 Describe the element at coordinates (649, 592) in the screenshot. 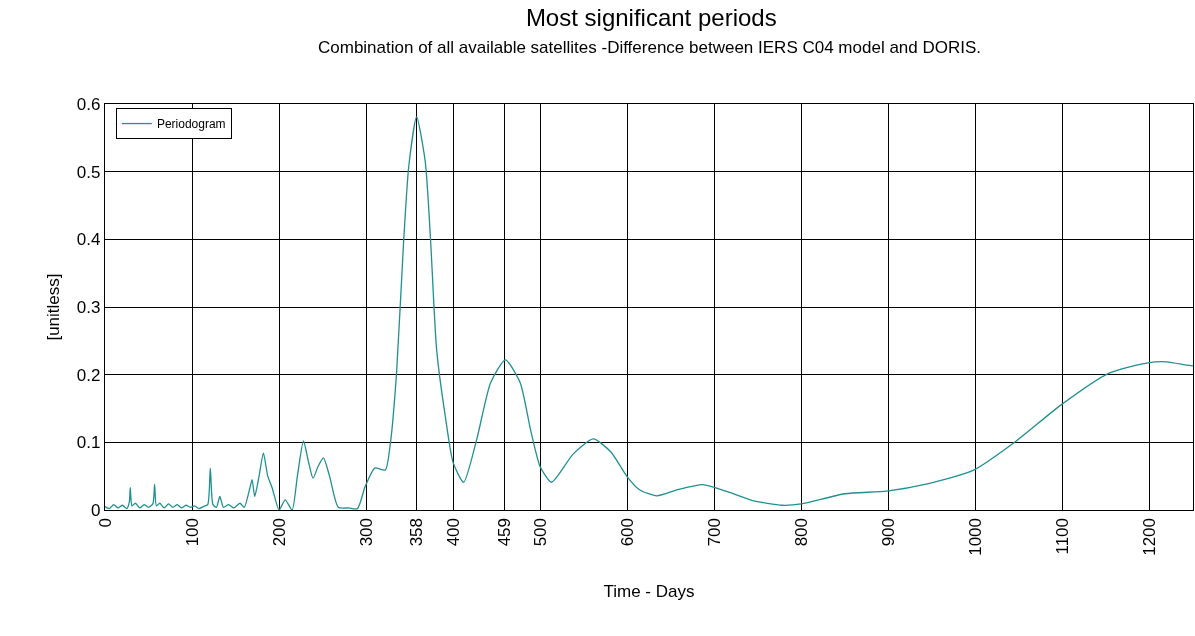

I see `x-axis-title: Time - Days` at that location.